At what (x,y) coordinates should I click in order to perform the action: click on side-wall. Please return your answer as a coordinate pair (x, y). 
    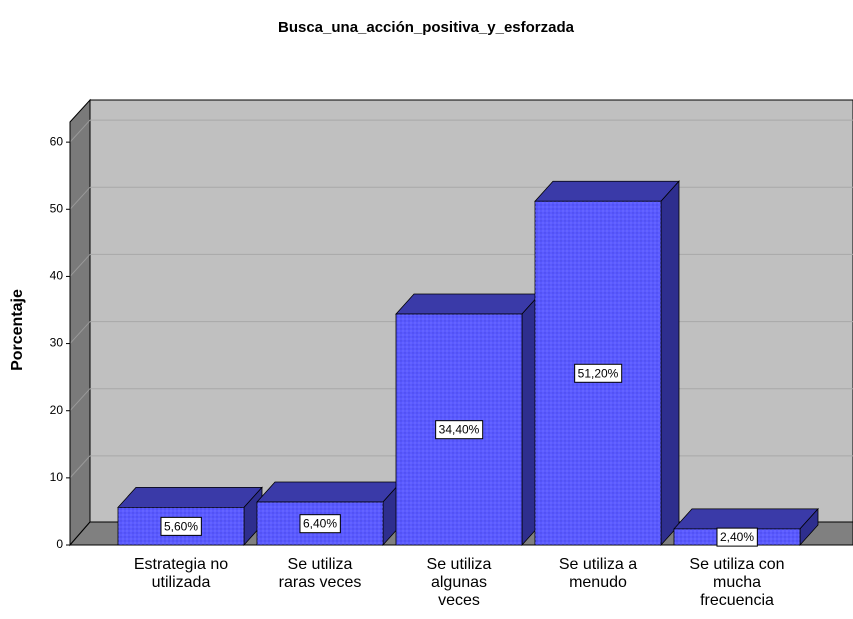
    Looking at the image, I should click on (80, 322).